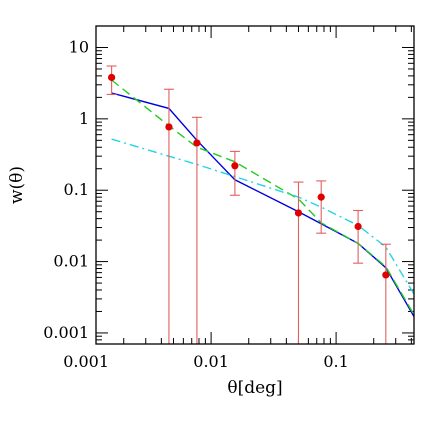  What do you see at coordinates (71, 261) in the screenshot?
I see `y-tick-label: 0.01` at bounding box center [71, 261].